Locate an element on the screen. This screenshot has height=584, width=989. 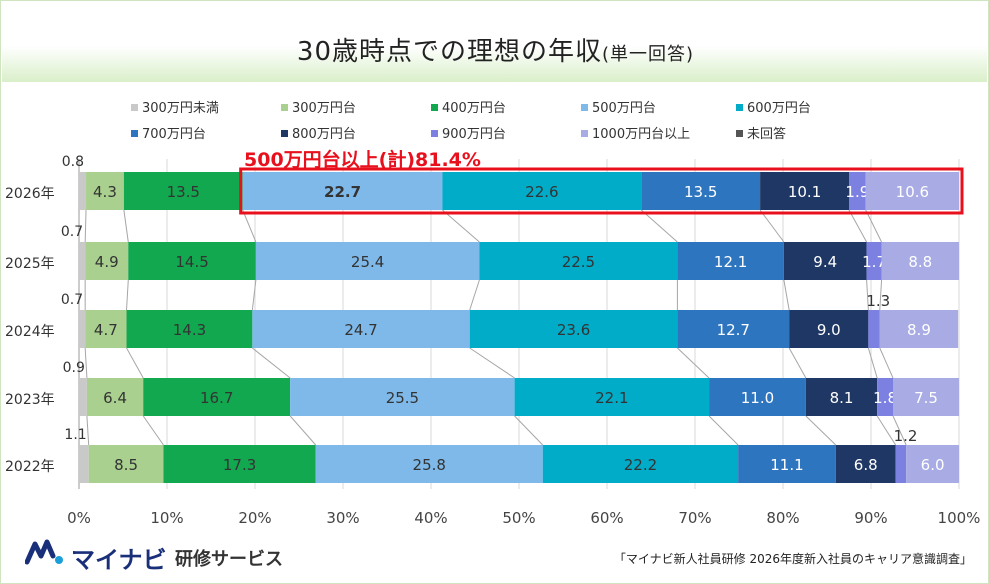
x-tick-label: 60% is located at coordinates (606, 518).